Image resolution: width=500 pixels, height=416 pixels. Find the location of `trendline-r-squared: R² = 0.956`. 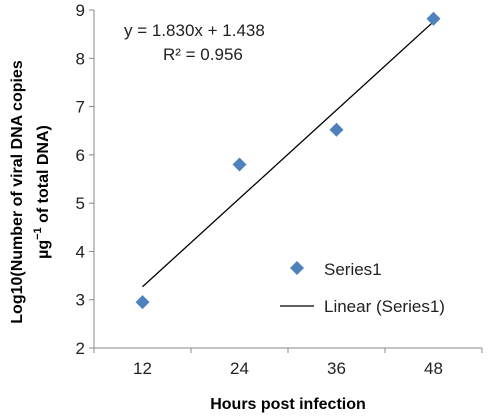

trendline-r-squared: R² = 0.956 is located at coordinates (203, 54).